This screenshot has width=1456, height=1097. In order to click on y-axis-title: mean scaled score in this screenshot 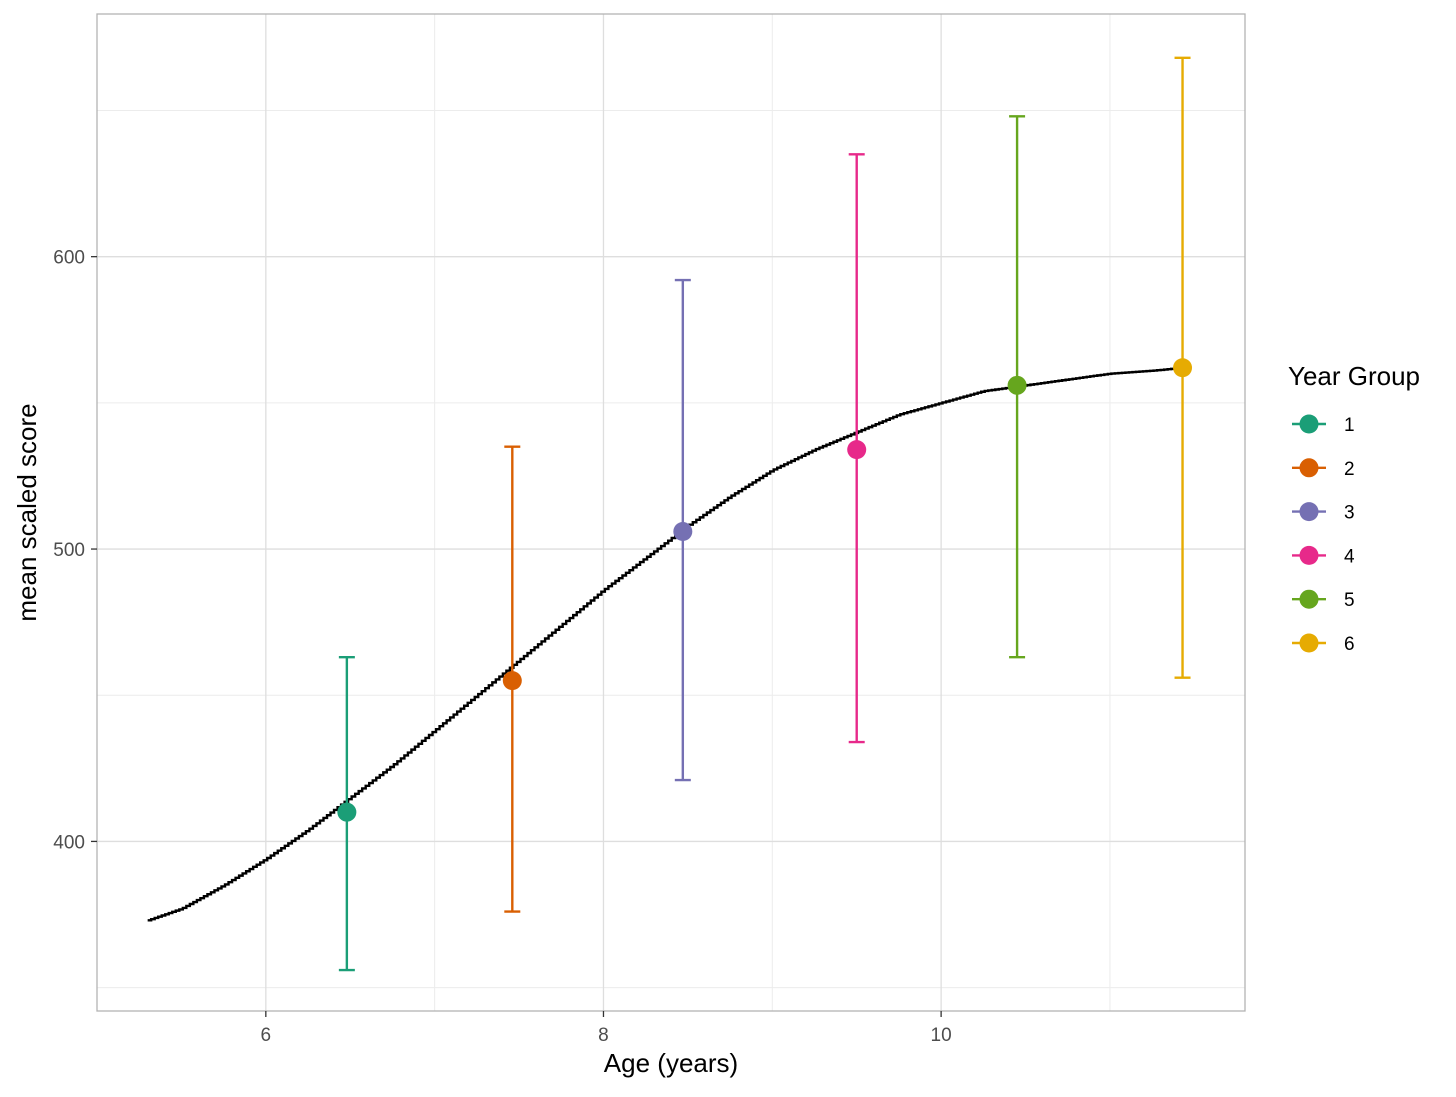, I will do `click(27, 512)`.